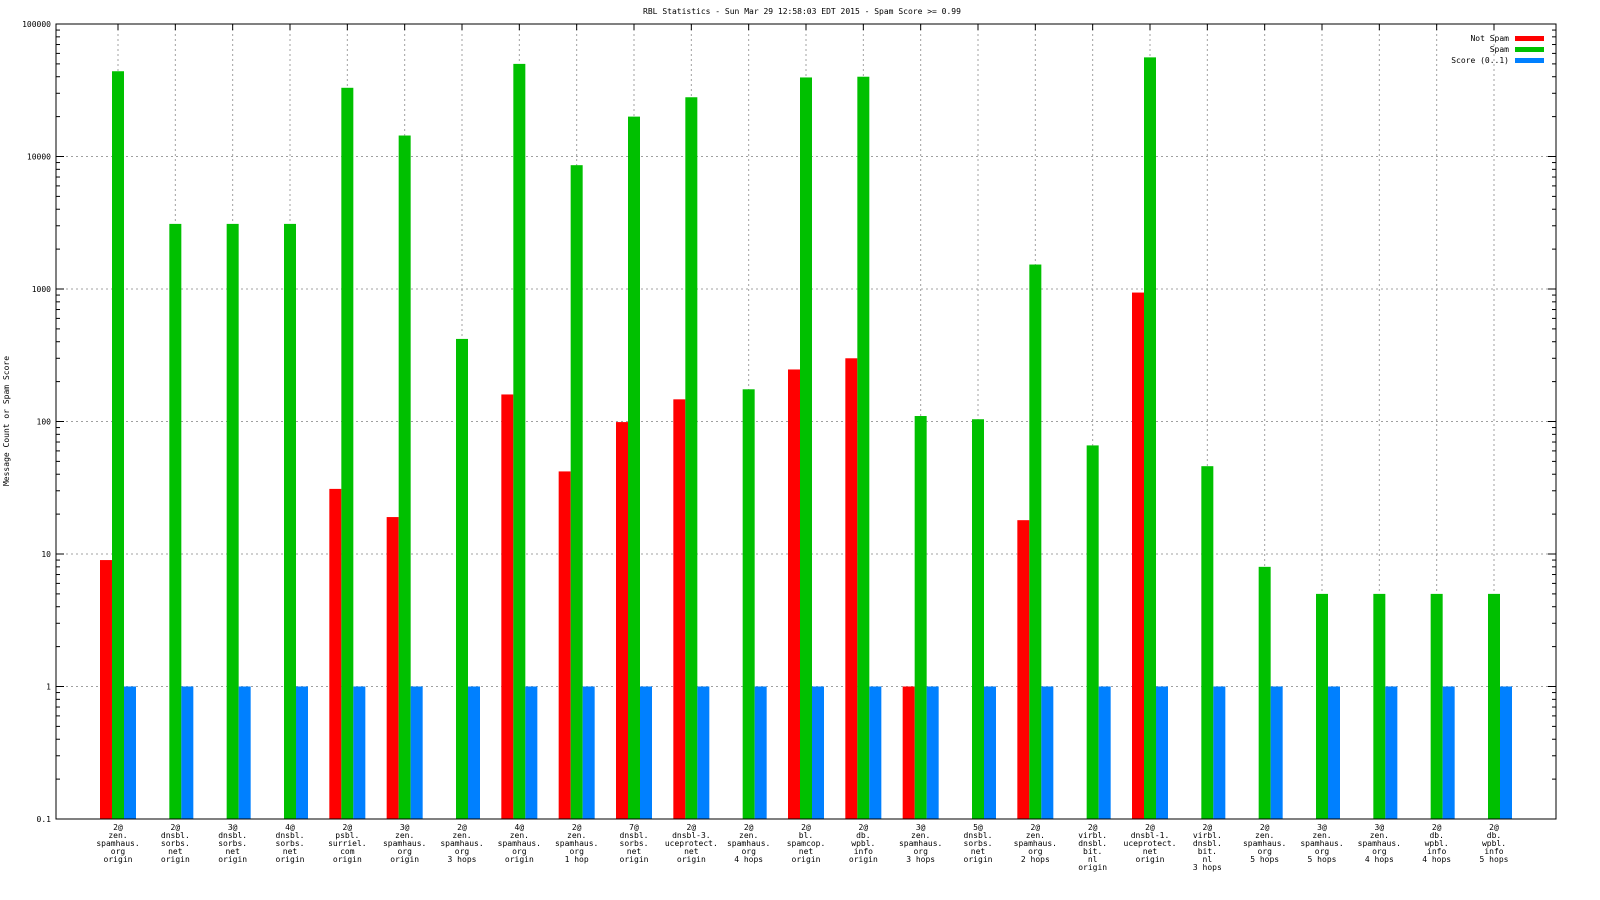 This screenshot has width=1600, height=900. Describe the element at coordinates (691, 835) in the screenshot. I see `x-tick-label: dnsbl-3.` at that location.